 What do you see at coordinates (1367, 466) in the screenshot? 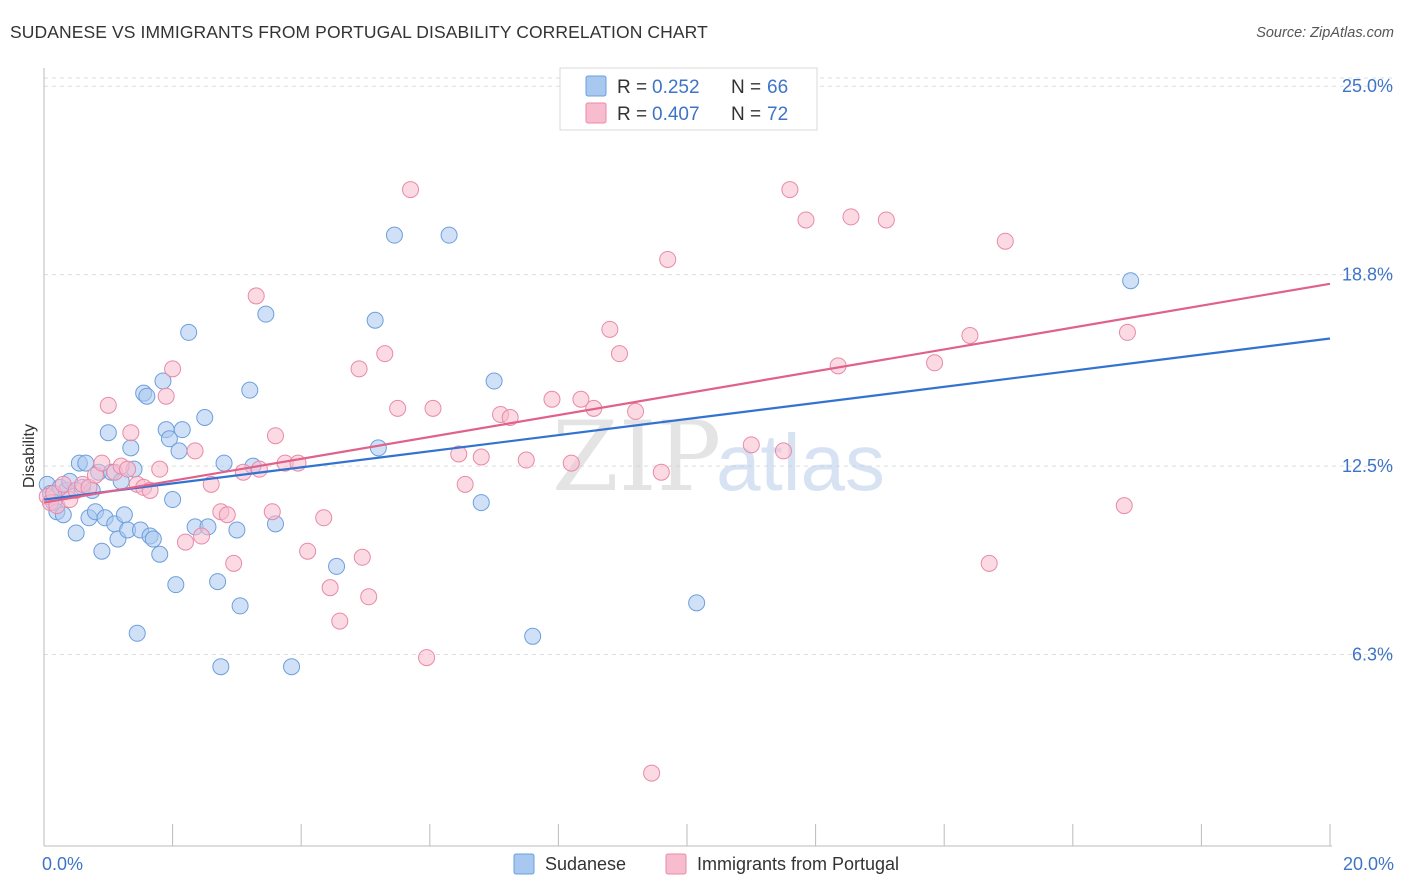
I see `y-tick-label-1: 12.5%` at bounding box center [1367, 466].